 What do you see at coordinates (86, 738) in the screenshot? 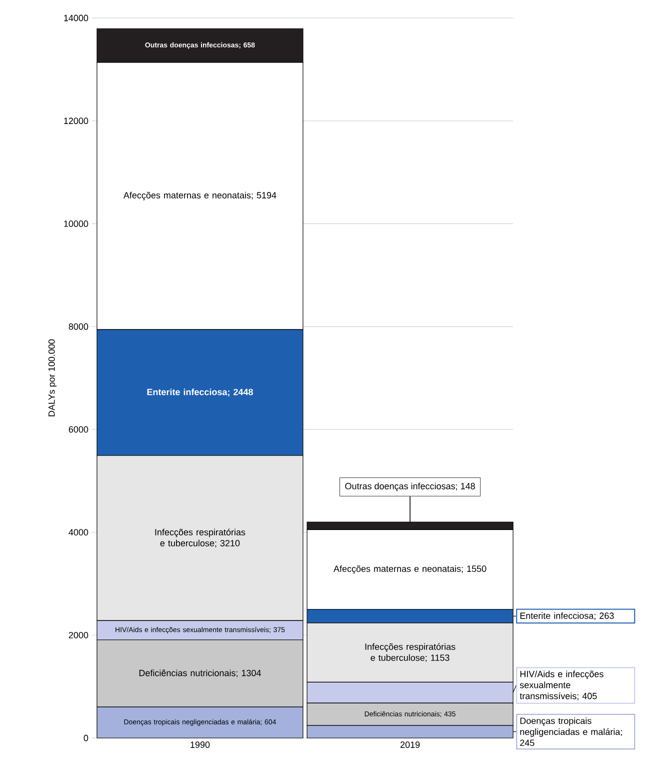
I see `y-tick-label: 0` at bounding box center [86, 738].